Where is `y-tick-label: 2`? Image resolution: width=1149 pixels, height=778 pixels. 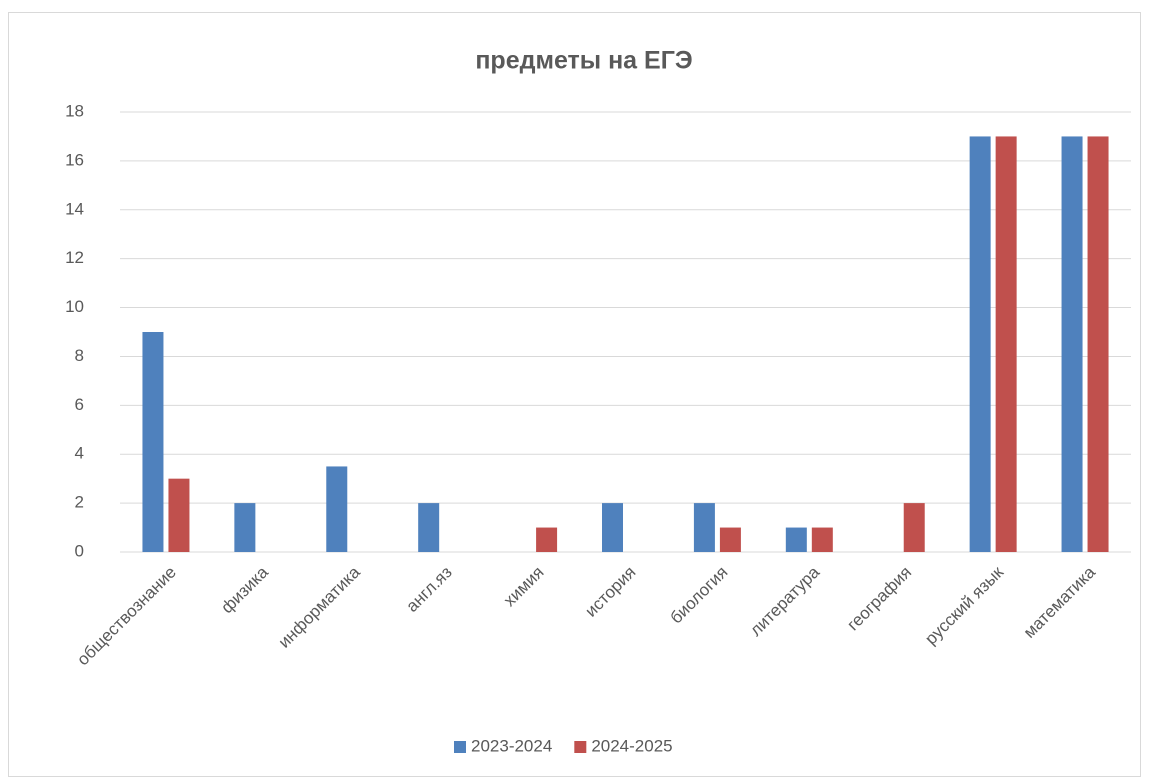
y-tick-label: 2 is located at coordinates (79, 502).